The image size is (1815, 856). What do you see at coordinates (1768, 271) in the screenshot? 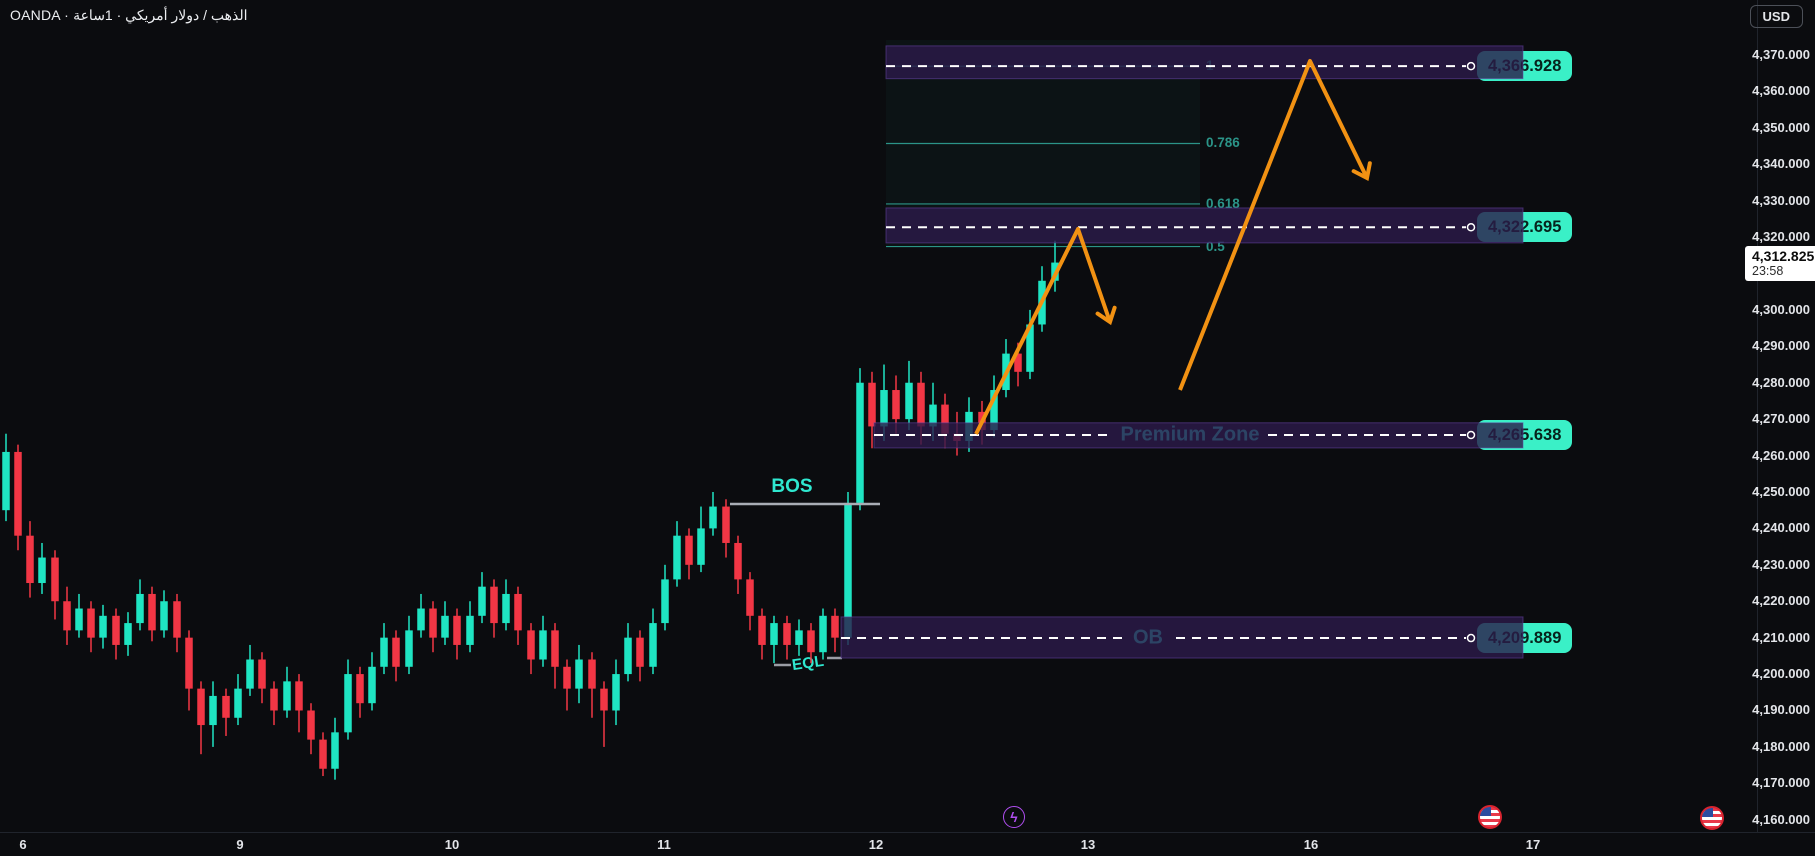
I see `bar-countdown: 23:58` at bounding box center [1768, 271].